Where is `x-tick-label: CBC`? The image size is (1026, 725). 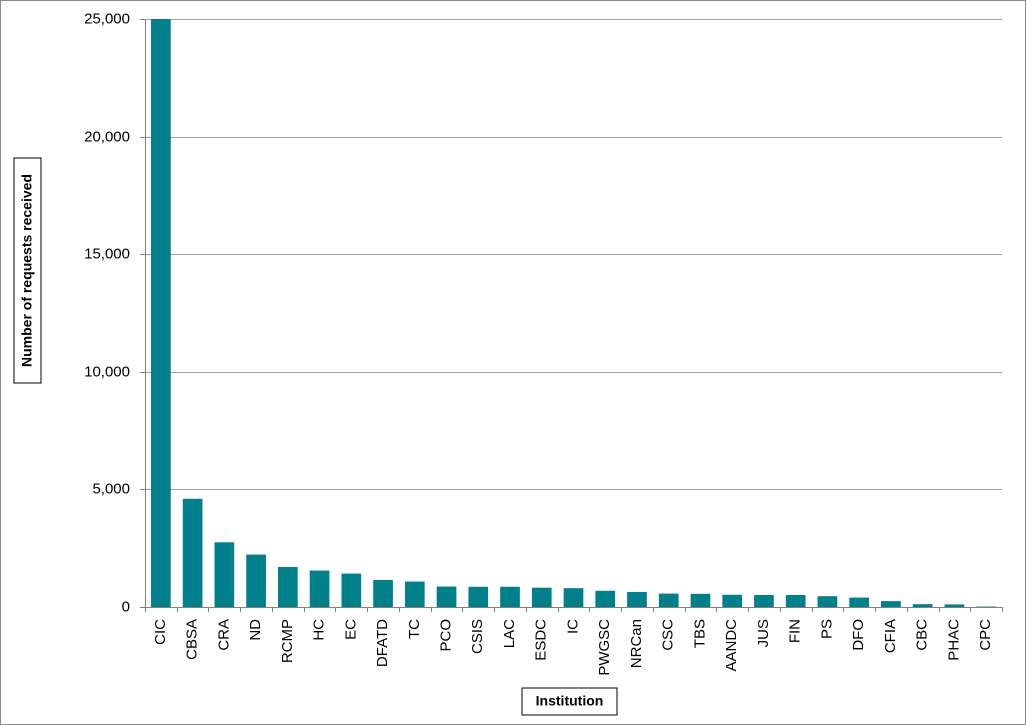 x-tick-label: CBC is located at coordinates (922, 635).